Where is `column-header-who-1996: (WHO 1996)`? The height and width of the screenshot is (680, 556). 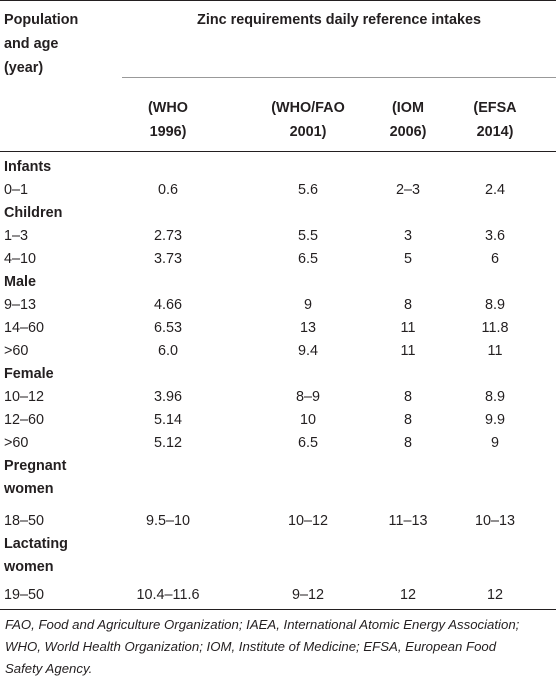
column-header-who-1996: (WHO 1996) is located at coordinates (168, 120).